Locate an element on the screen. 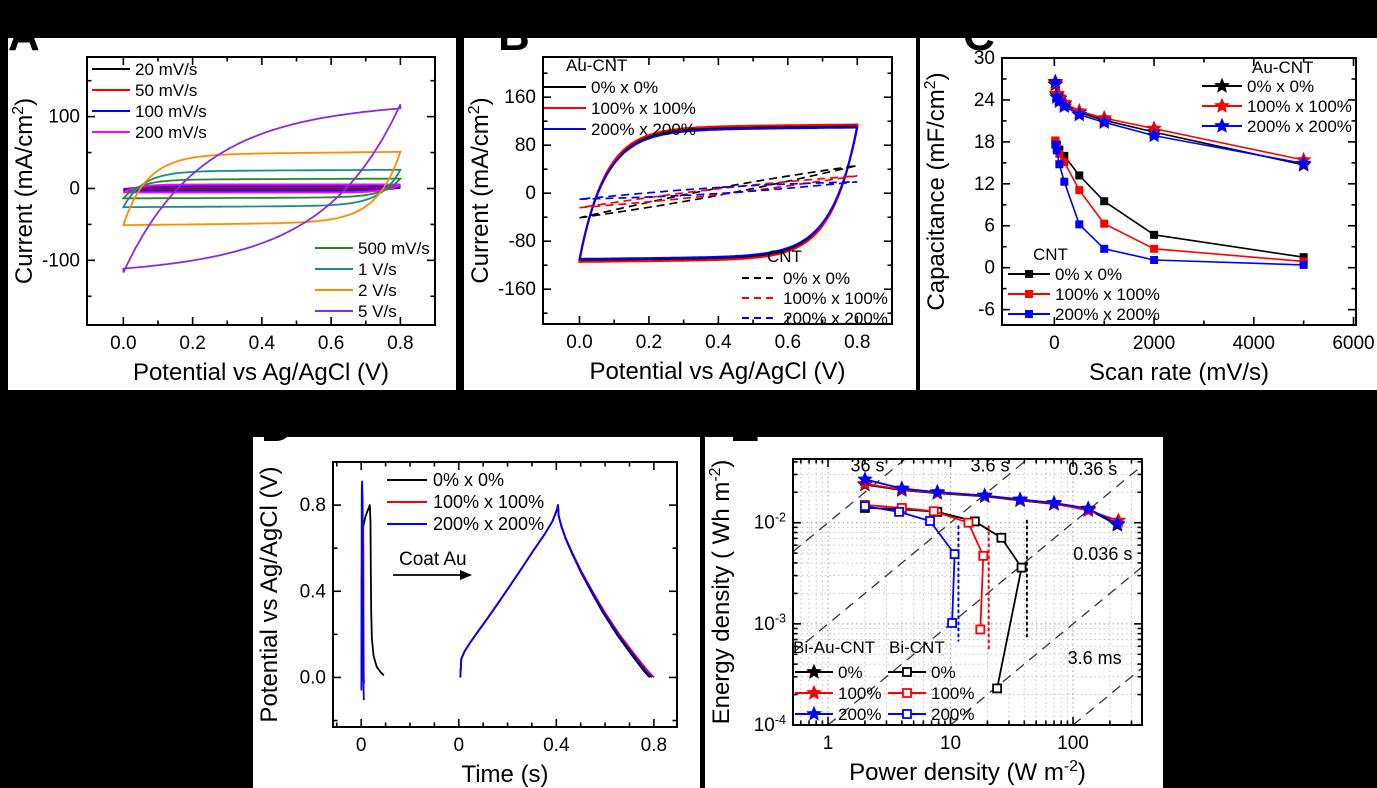 This screenshot has height=788, width=1377. y-axis-title: Energy density ( Wh m-2​) is located at coordinates (721, 592).